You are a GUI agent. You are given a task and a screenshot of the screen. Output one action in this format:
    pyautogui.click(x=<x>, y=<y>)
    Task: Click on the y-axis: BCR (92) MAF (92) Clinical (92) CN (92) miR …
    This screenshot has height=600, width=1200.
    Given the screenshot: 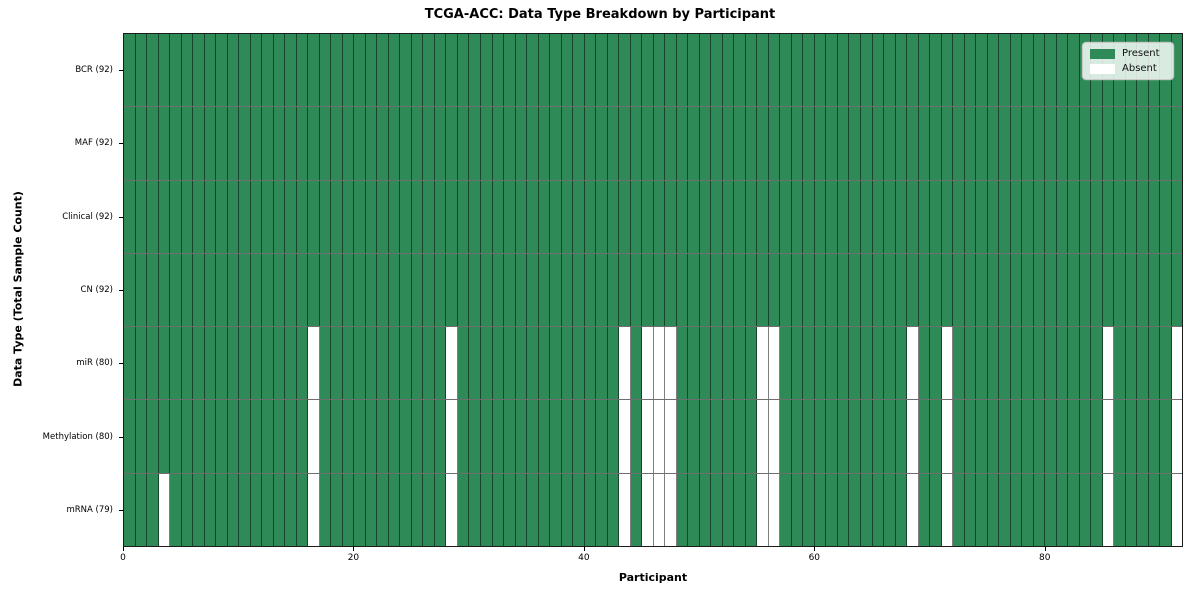 What is the action you would take?
    pyautogui.click(x=61, y=290)
    